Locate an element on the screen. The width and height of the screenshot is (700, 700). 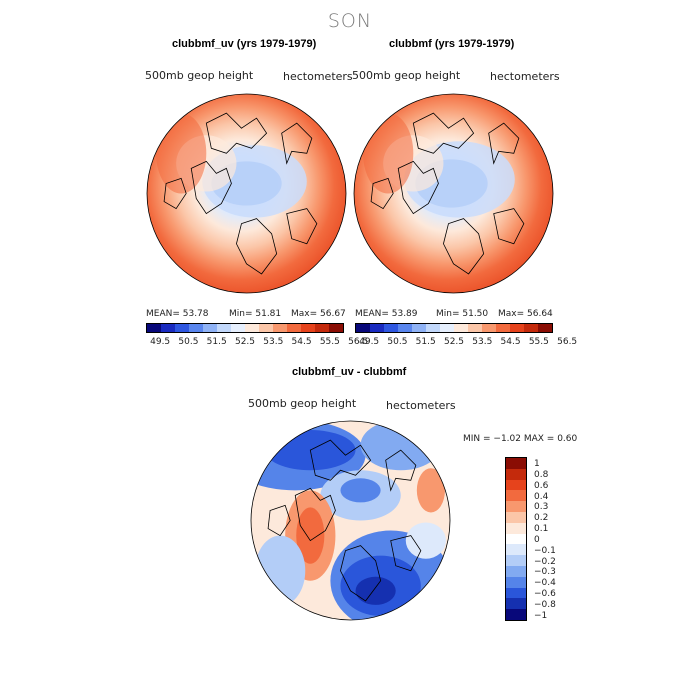
panel-min-1: Min= 51.81 is located at coordinates (255, 314).